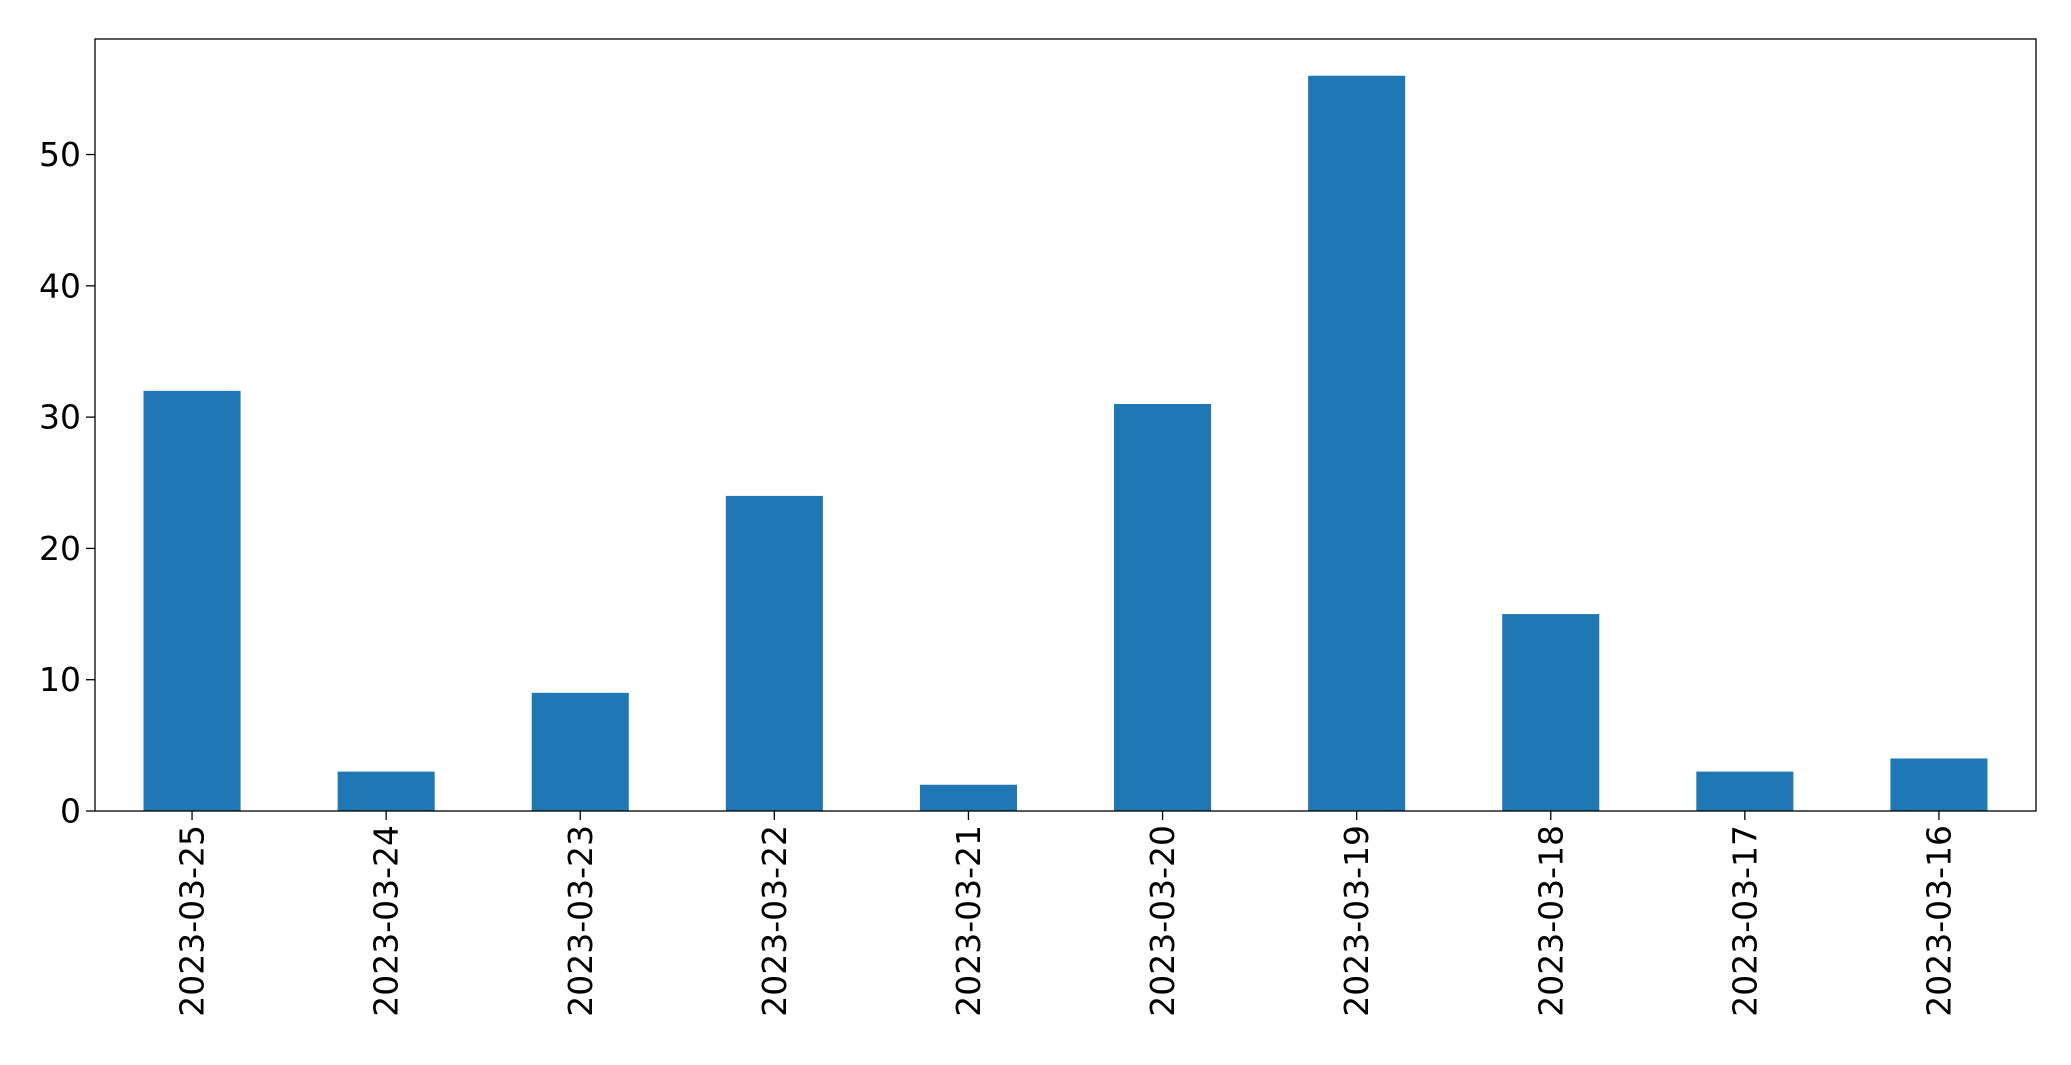  I want to click on x-tick-label-2023-03-19: 2023-03-19, so click(1356, 921).